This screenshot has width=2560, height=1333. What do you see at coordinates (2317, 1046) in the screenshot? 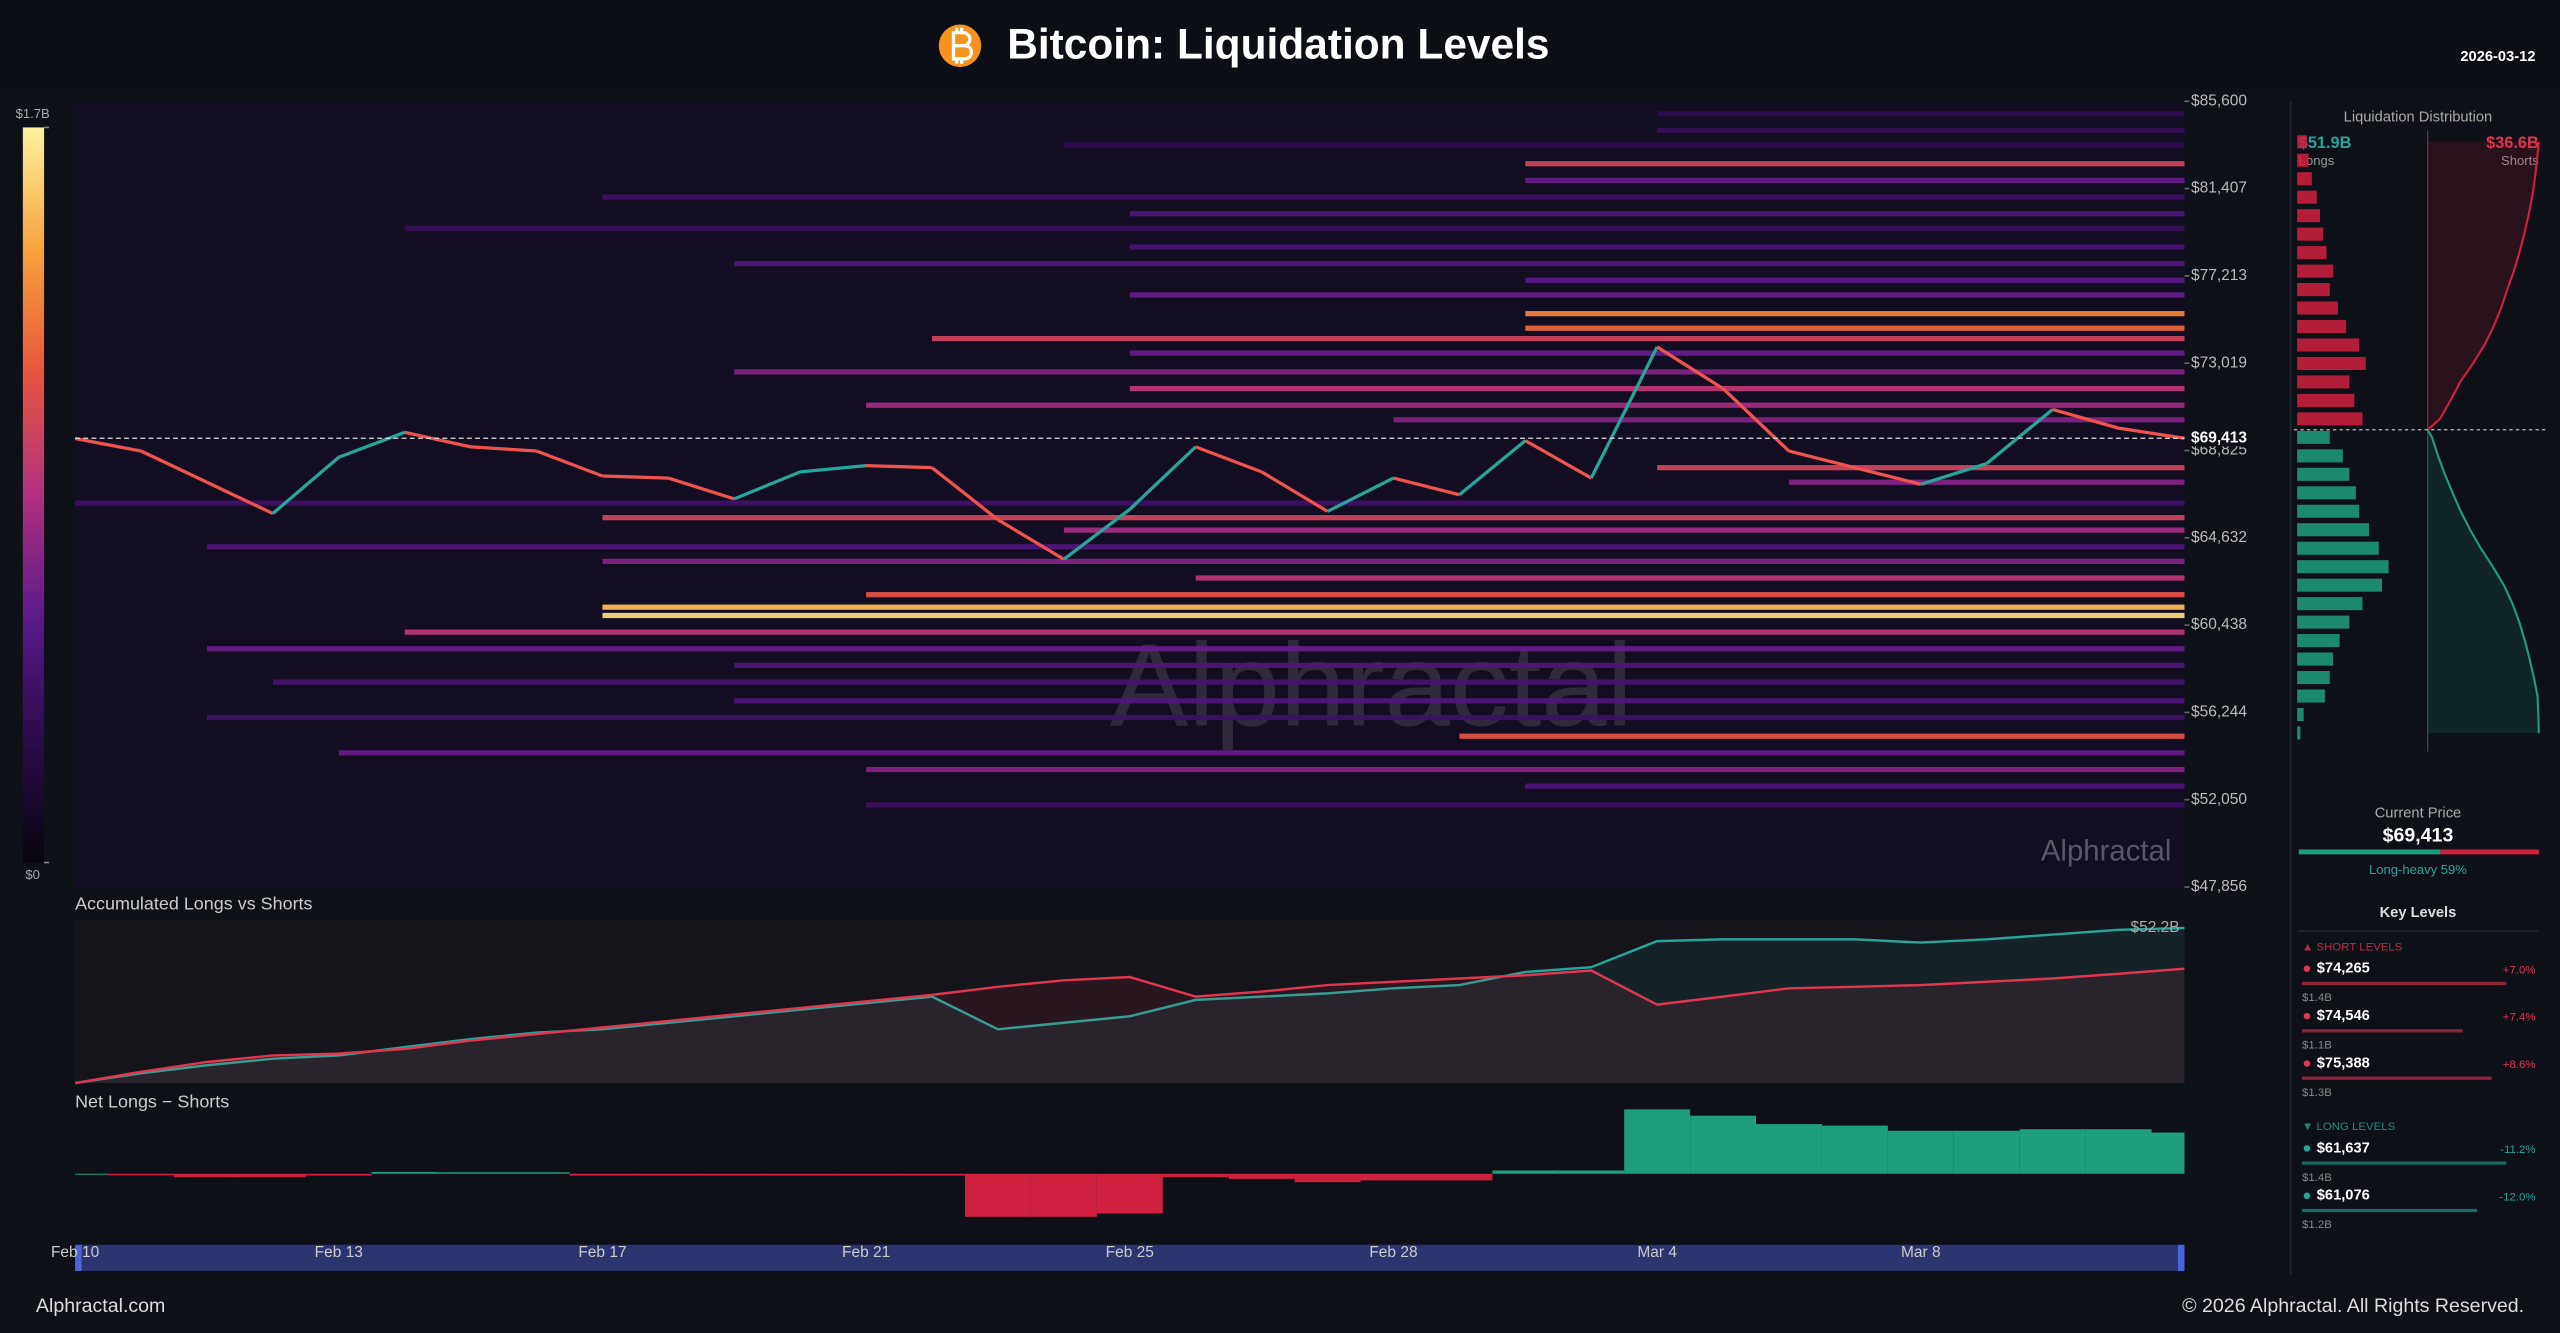
I see `level-size: $1.1B` at bounding box center [2317, 1046].